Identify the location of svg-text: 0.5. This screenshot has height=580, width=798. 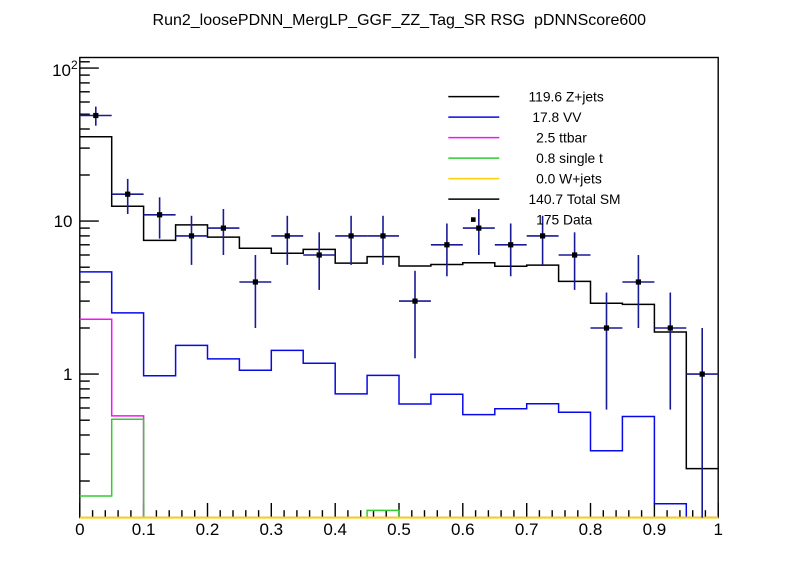
(399, 529).